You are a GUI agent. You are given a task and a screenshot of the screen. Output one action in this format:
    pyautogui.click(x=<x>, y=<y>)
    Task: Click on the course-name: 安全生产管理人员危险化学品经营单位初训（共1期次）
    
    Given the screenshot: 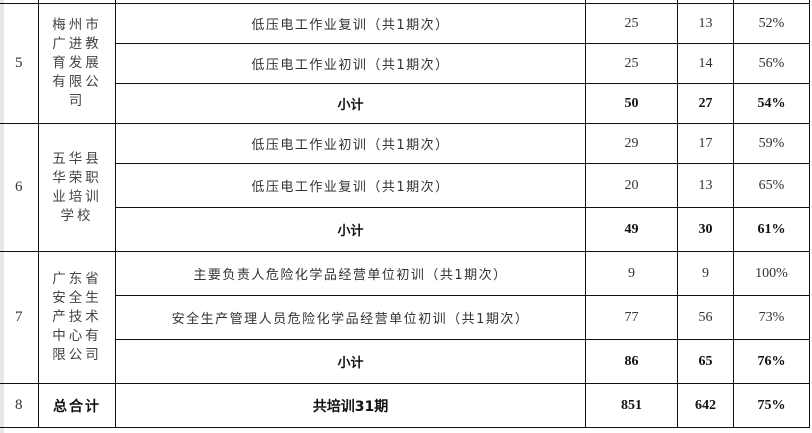 What is the action you would take?
    pyautogui.click(x=350, y=317)
    